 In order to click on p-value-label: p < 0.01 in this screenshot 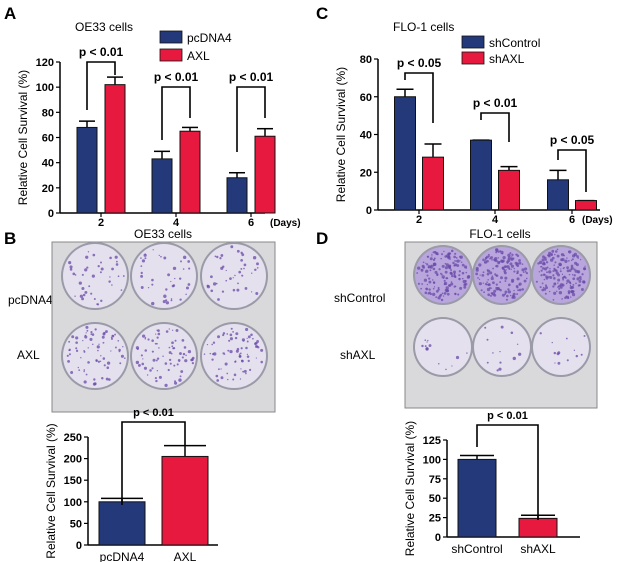, I will do `click(101, 52)`.